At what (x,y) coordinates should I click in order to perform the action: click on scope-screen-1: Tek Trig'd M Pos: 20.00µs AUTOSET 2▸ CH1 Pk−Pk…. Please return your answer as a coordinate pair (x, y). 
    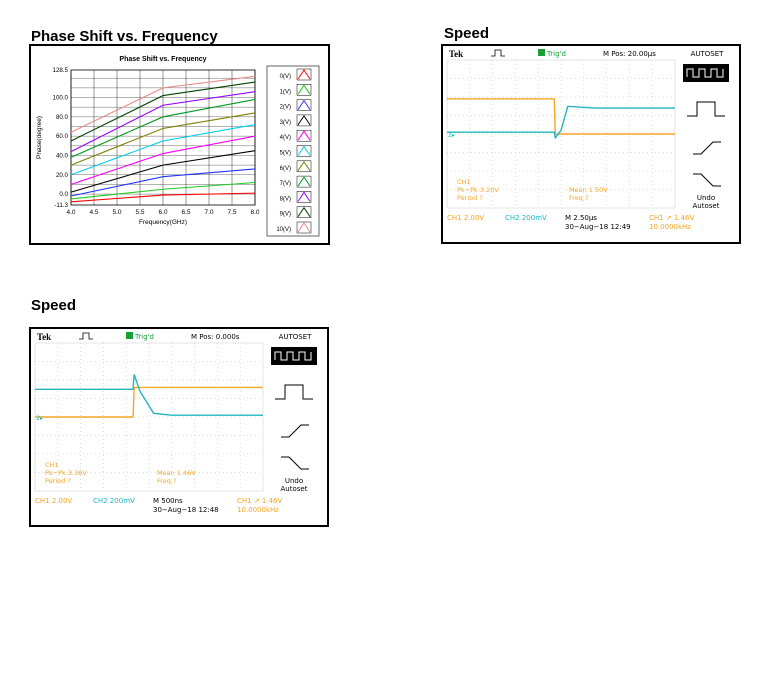
    Looking at the image, I should click on (591, 144).